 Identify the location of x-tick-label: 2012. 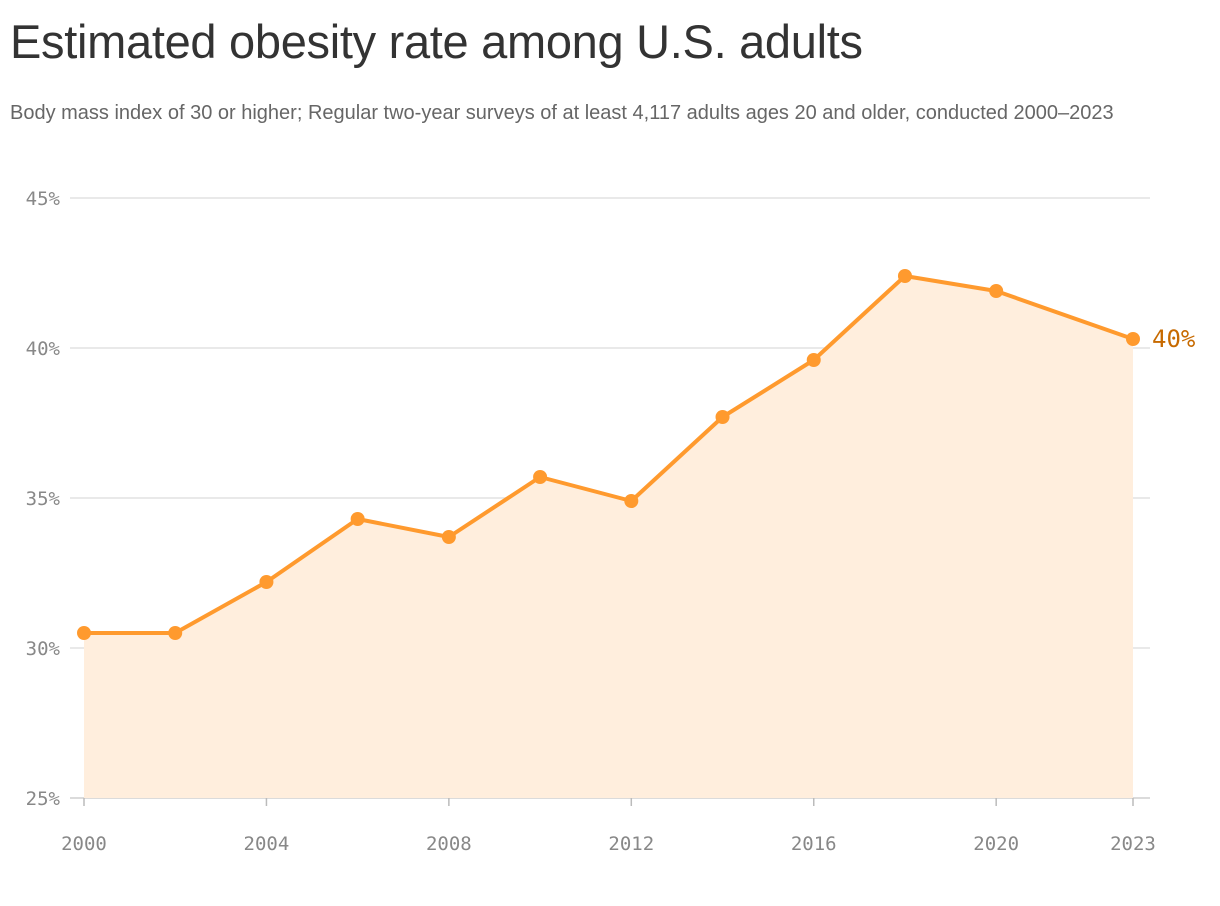
(631, 844).